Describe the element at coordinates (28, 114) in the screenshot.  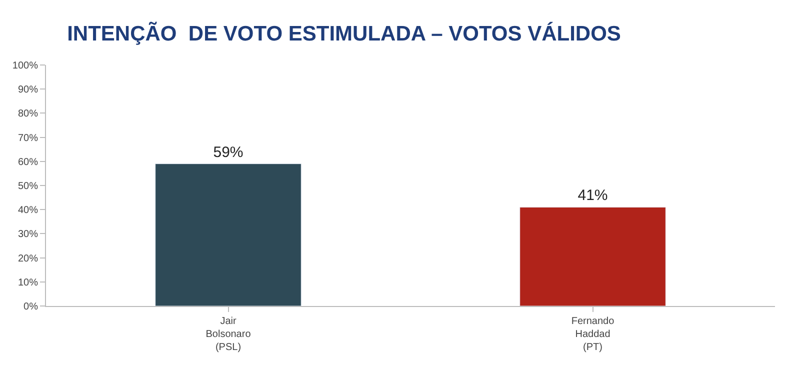
I see `y-tick-label: 80%` at that location.